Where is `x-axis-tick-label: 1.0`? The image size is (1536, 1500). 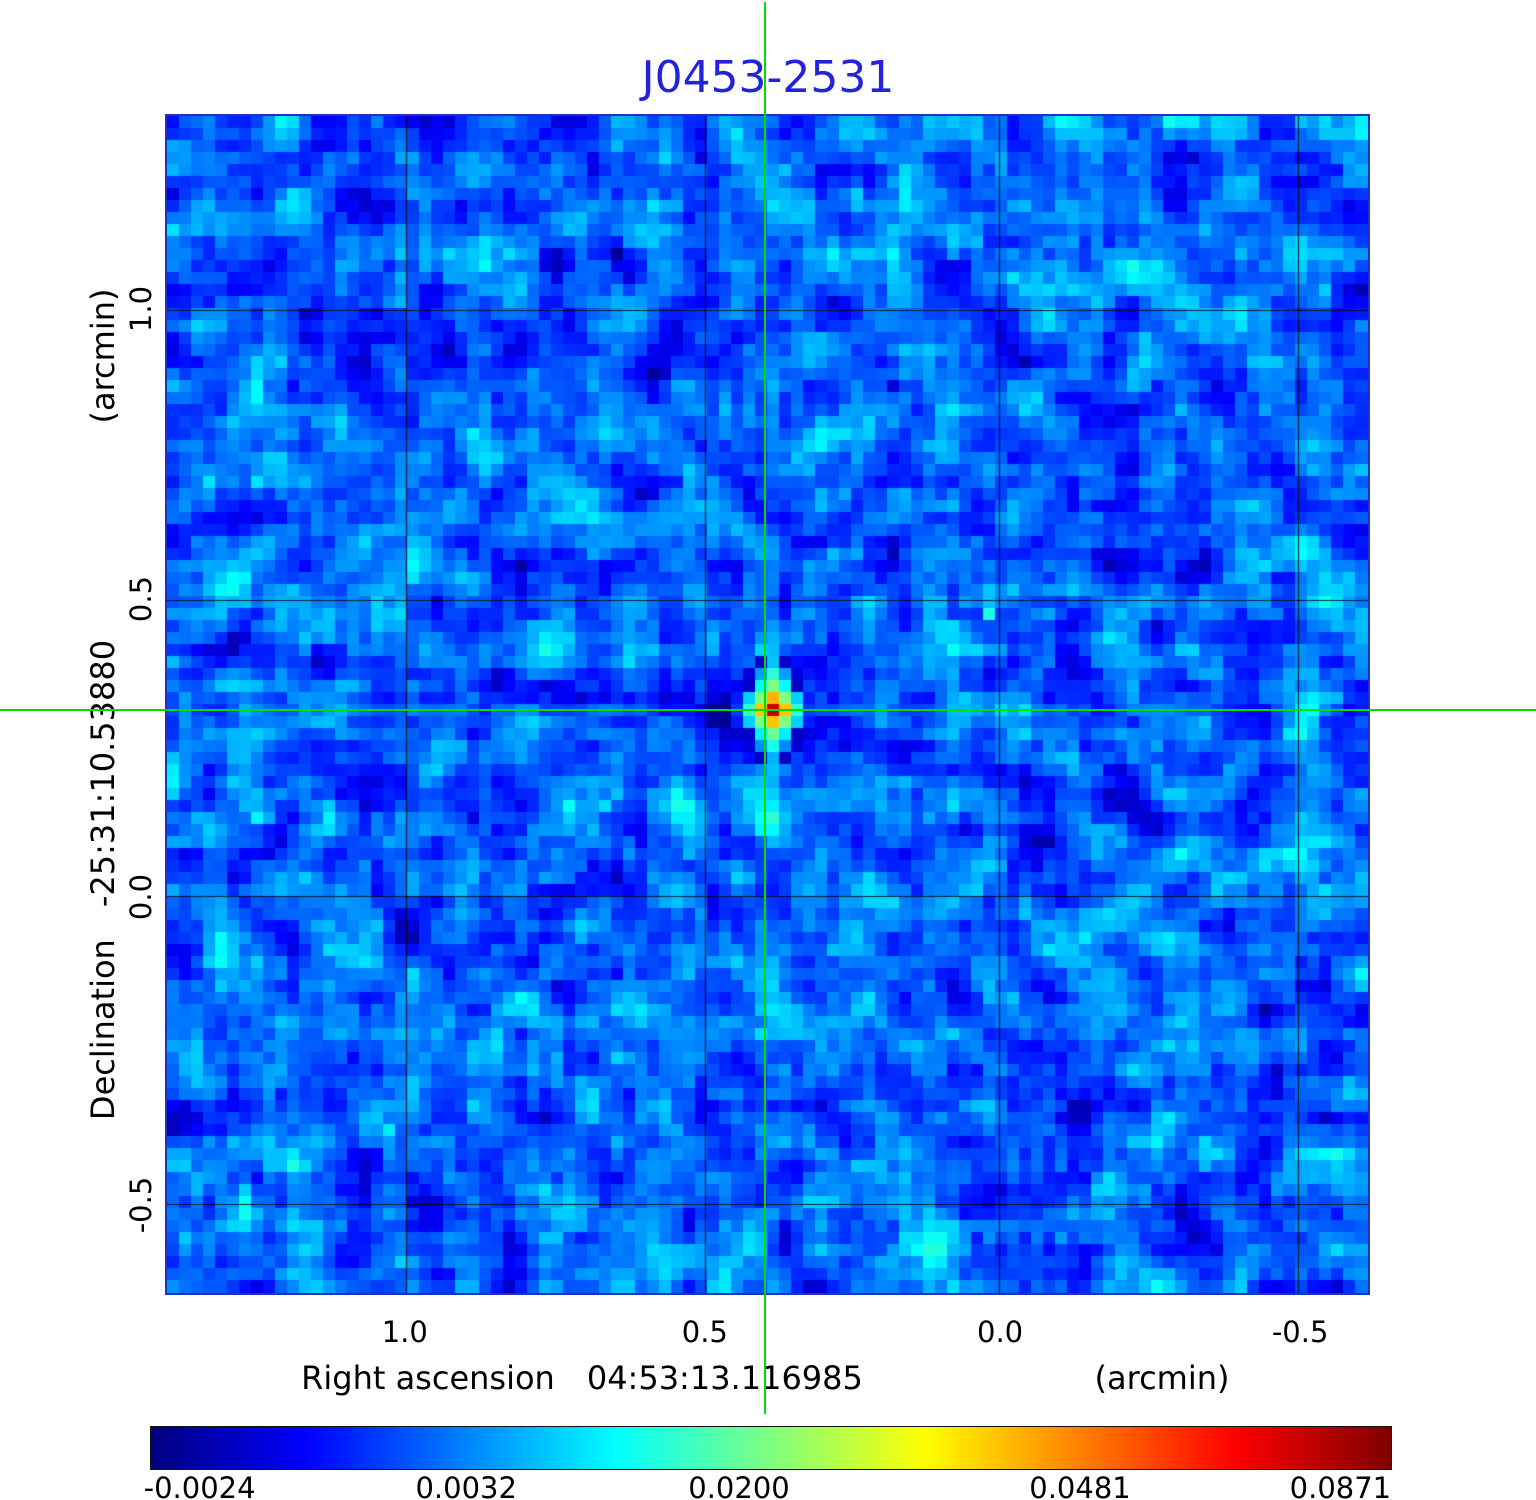 x-axis-tick-label: 1.0 is located at coordinates (404, 1332).